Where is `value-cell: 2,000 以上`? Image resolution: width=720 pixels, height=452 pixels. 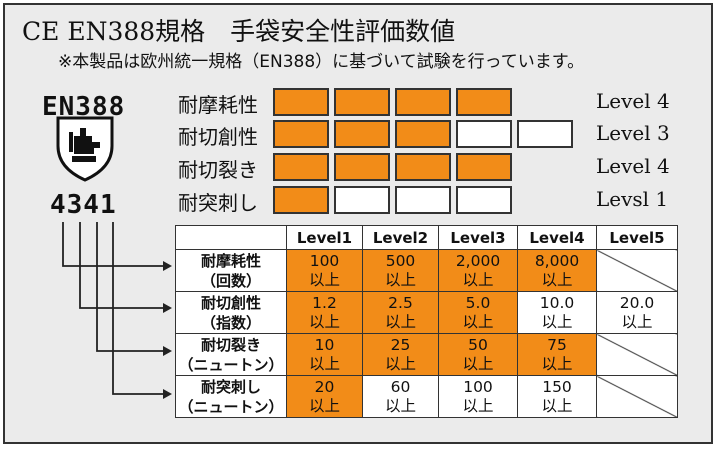
value-cell: 2,000 以上 is located at coordinates (478, 270).